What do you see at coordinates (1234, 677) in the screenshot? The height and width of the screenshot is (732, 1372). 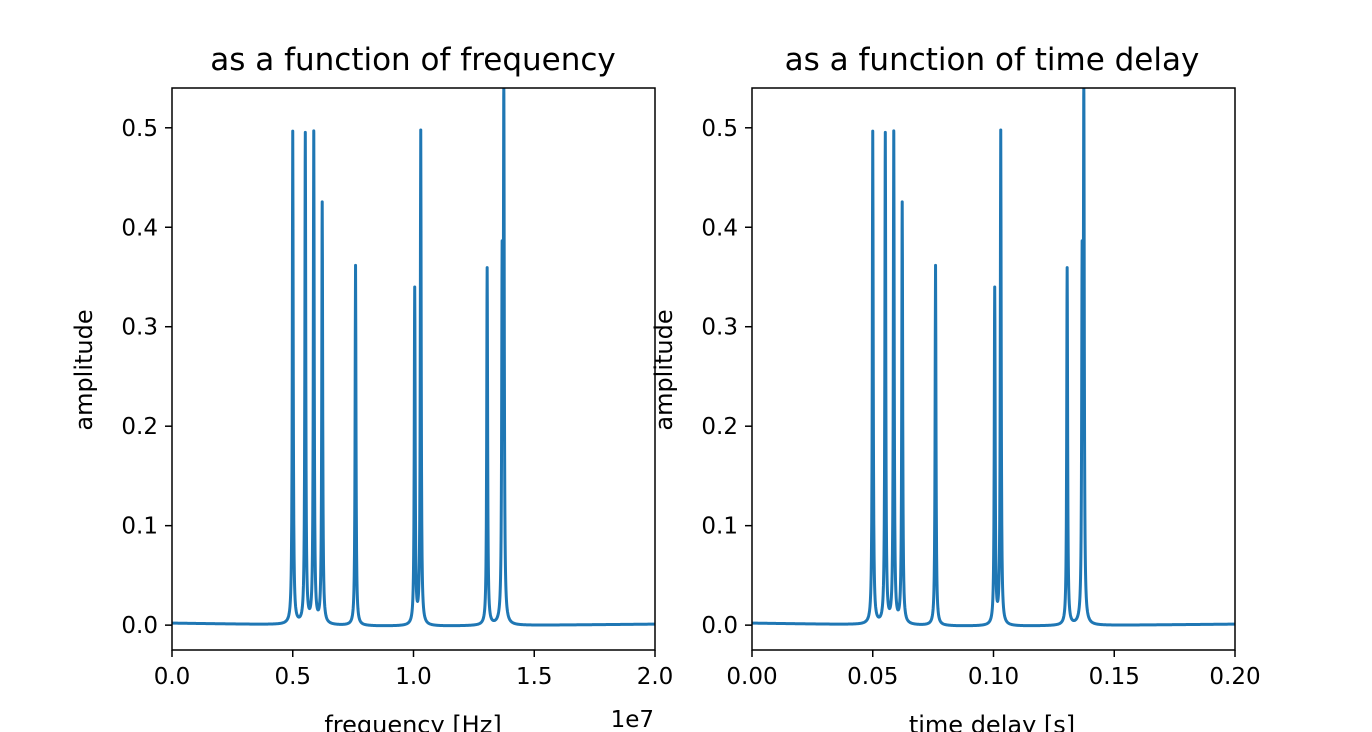 I see `time-delay-x-tick-label: 0.20` at bounding box center [1234, 677].